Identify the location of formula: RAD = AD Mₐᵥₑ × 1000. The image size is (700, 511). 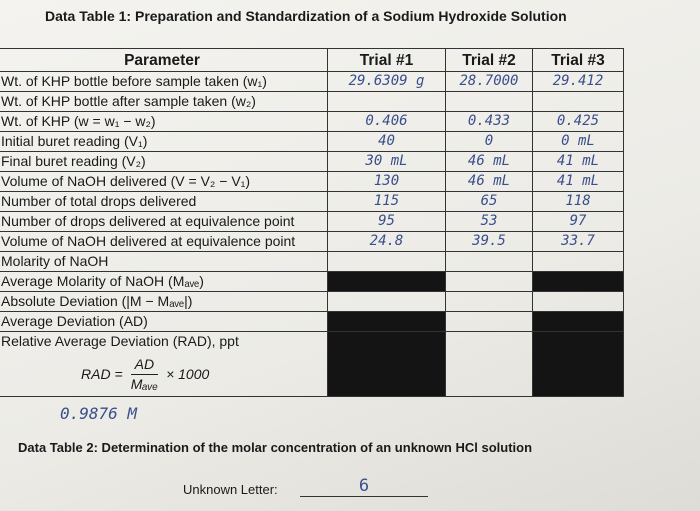
(204, 374).